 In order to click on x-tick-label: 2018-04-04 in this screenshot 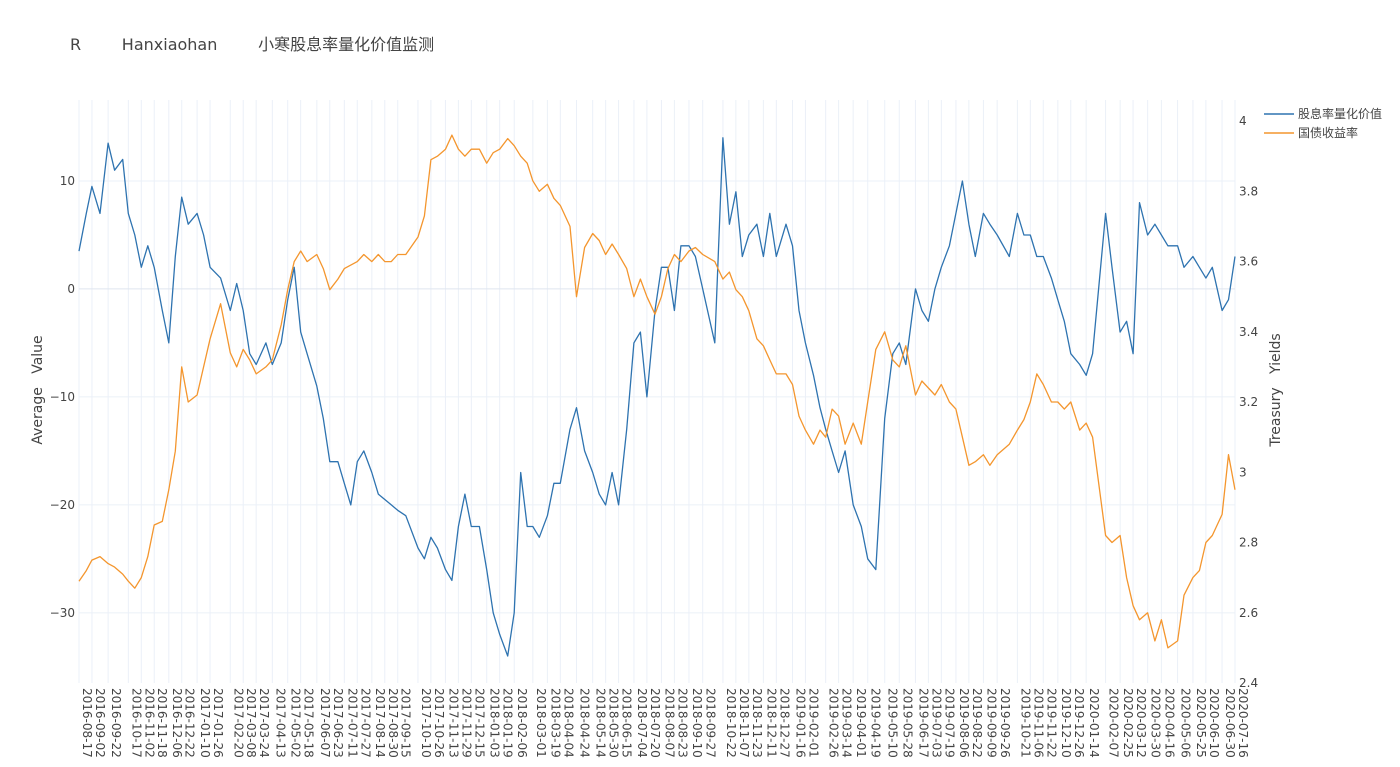, I will do `click(568, 723)`.